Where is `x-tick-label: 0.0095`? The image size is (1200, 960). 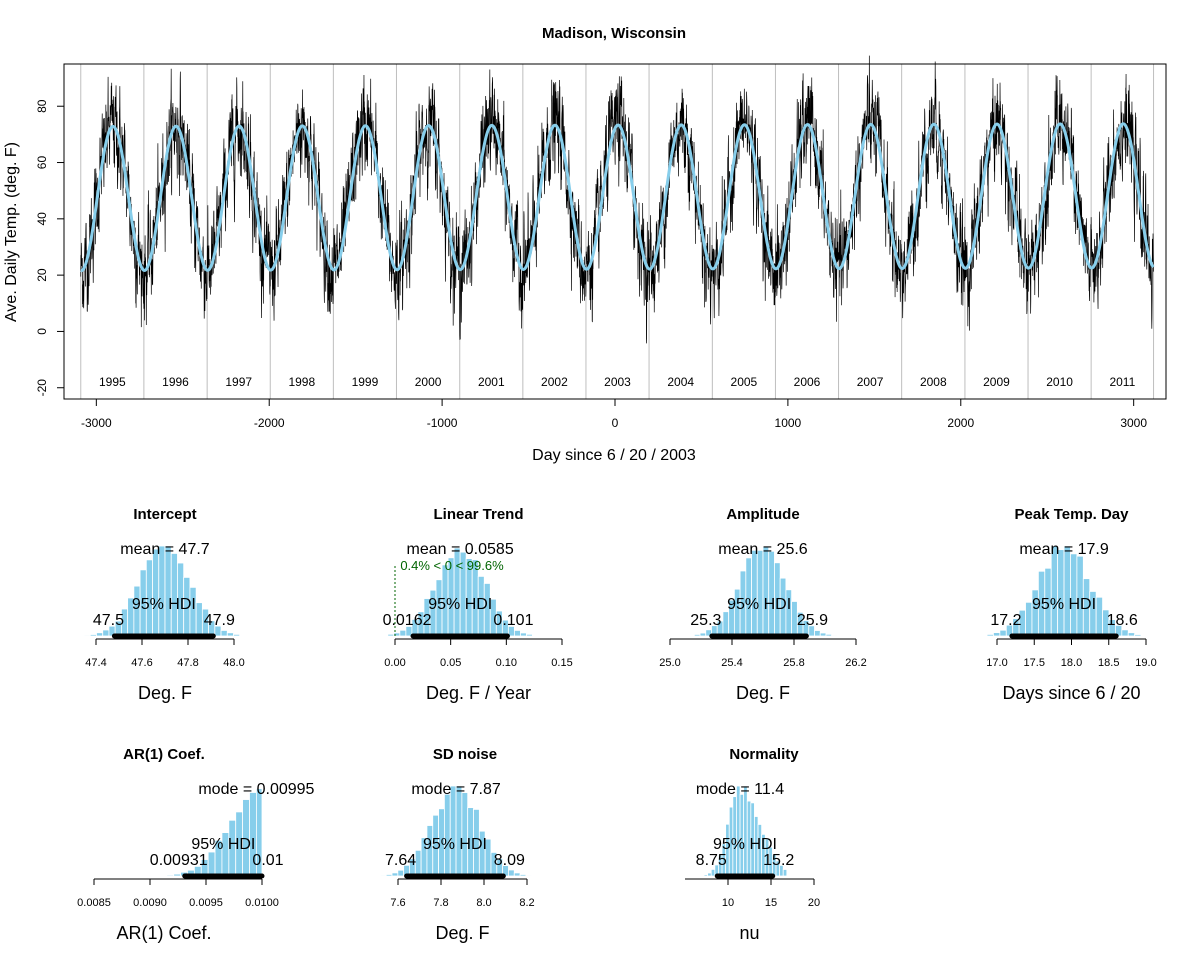
x-tick-label: 0.0095 is located at coordinates (206, 903).